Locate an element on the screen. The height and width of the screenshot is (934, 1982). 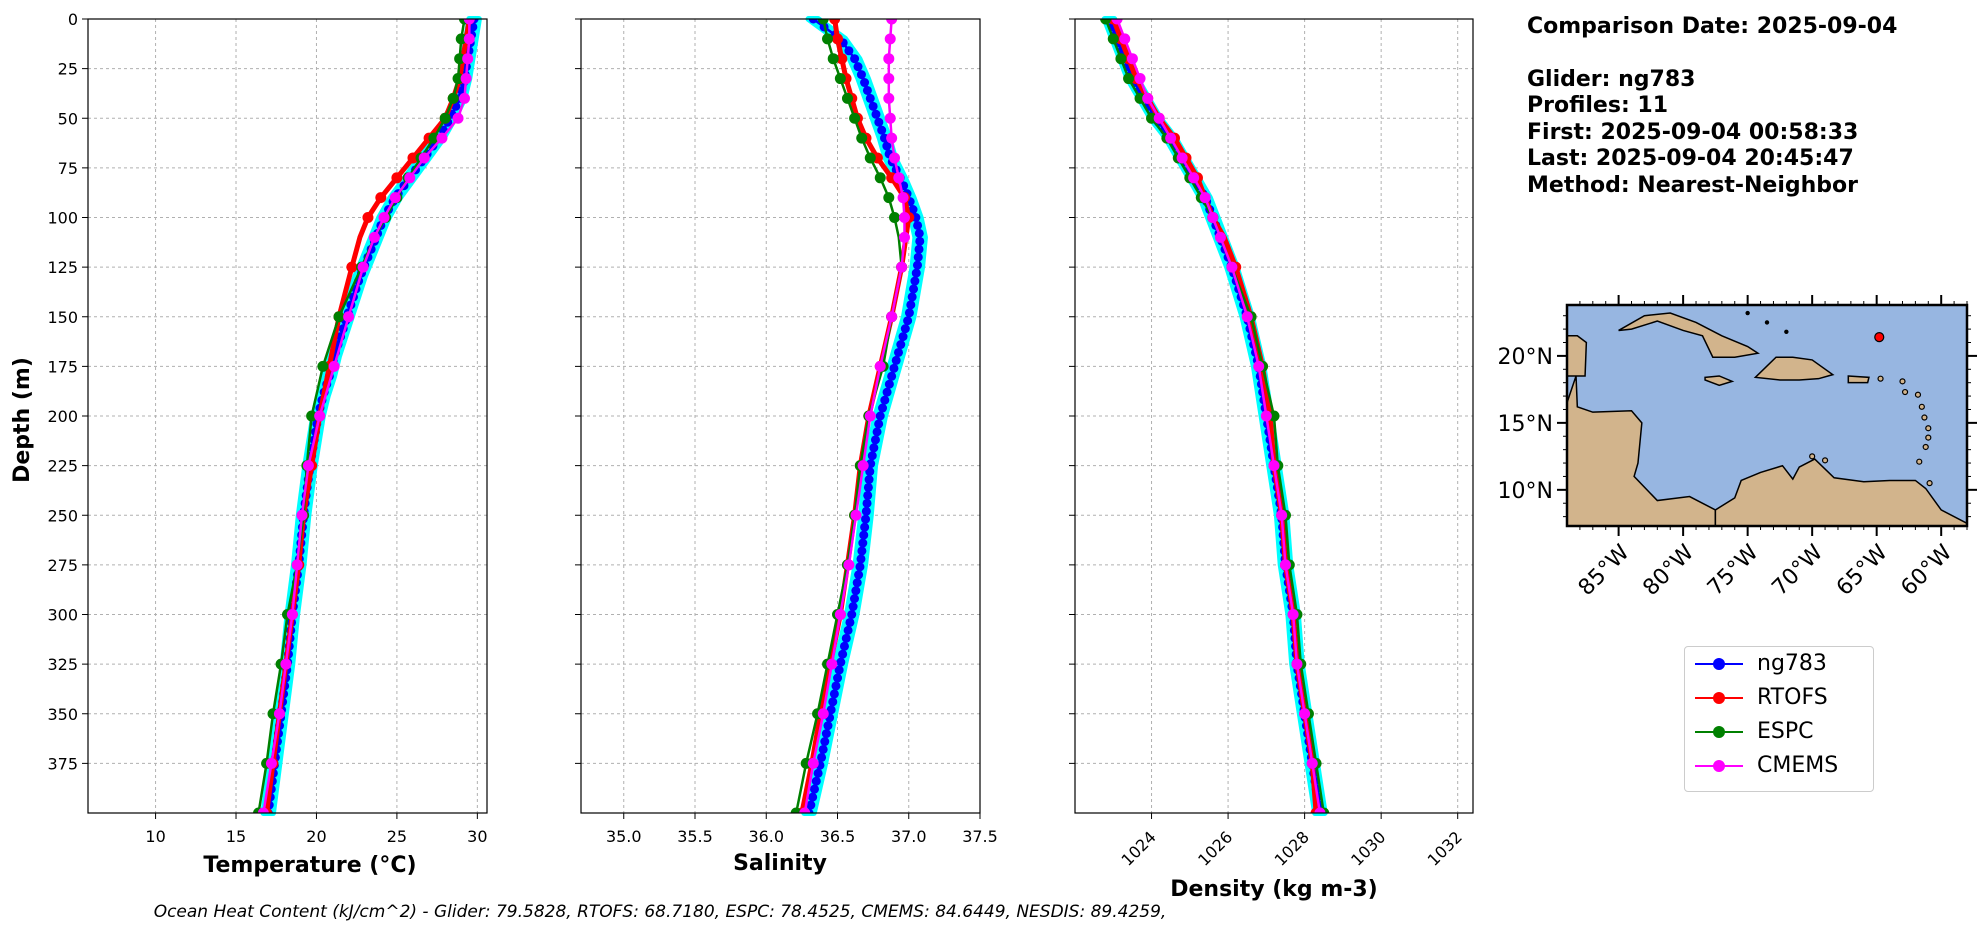
x-tick-label: 30 is located at coordinates (477, 836).